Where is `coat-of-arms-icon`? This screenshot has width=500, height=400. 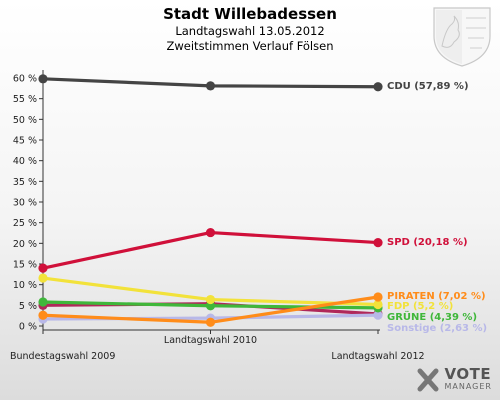
coat-of-arms-icon is located at coordinates (462, 37).